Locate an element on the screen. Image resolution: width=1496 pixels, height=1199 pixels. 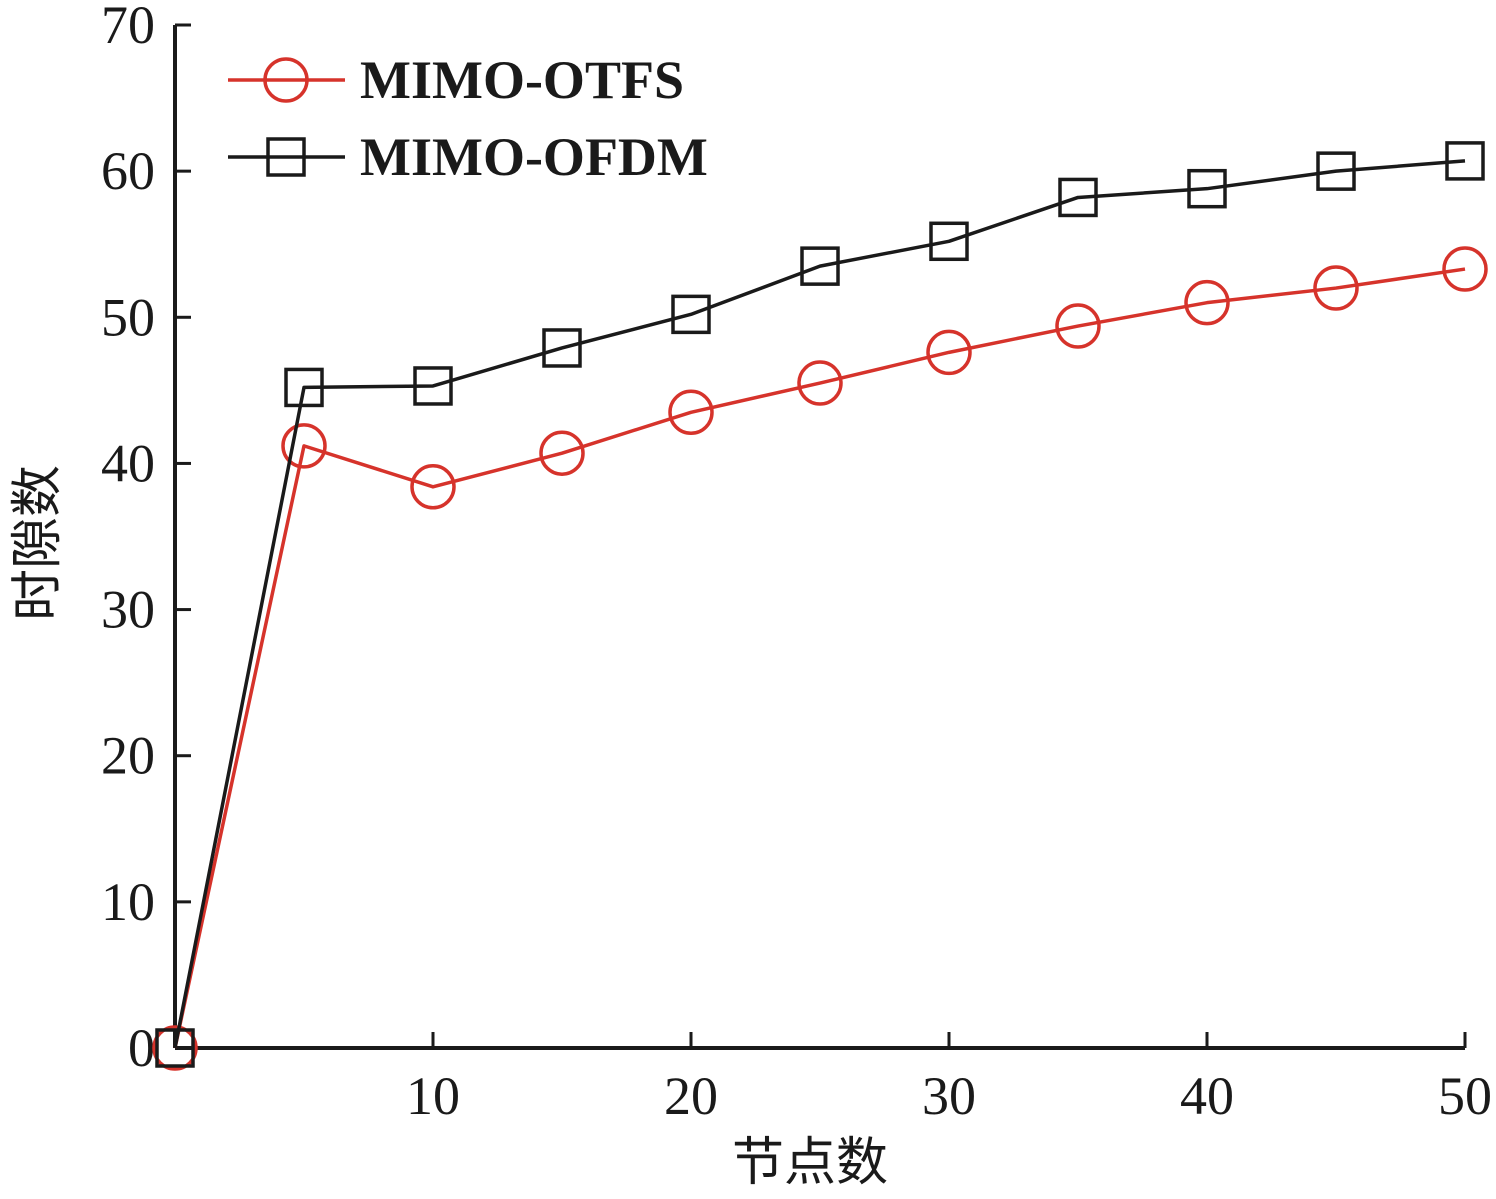
y-tick-label: 70 is located at coordinates (128, 27).